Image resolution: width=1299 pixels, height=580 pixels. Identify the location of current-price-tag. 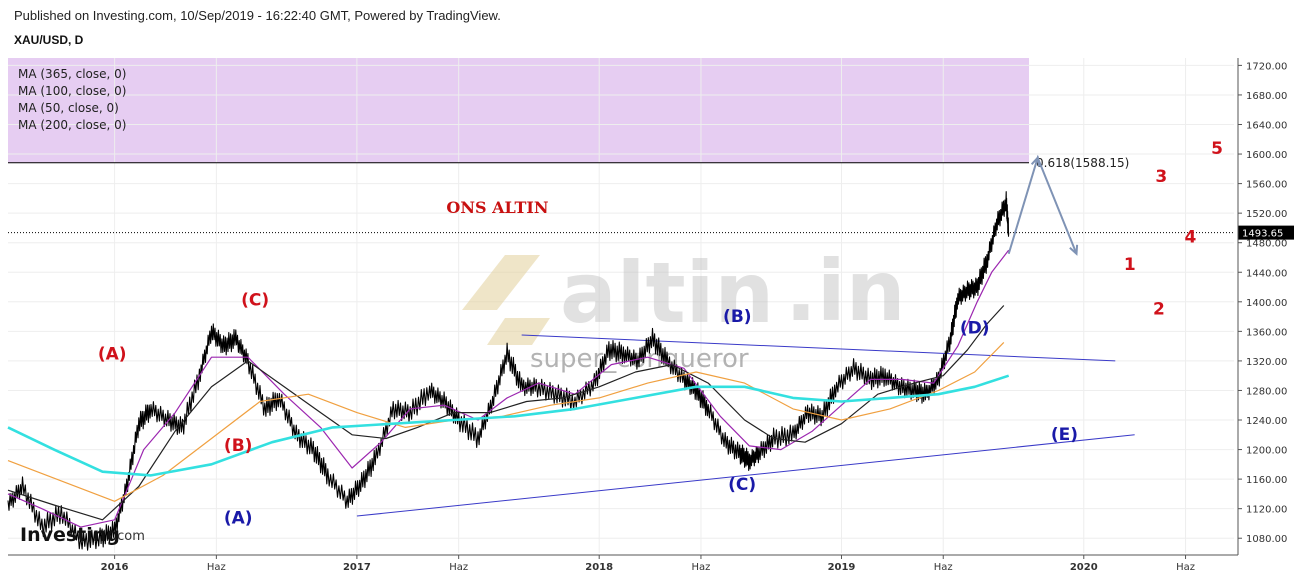
(1266, 232).